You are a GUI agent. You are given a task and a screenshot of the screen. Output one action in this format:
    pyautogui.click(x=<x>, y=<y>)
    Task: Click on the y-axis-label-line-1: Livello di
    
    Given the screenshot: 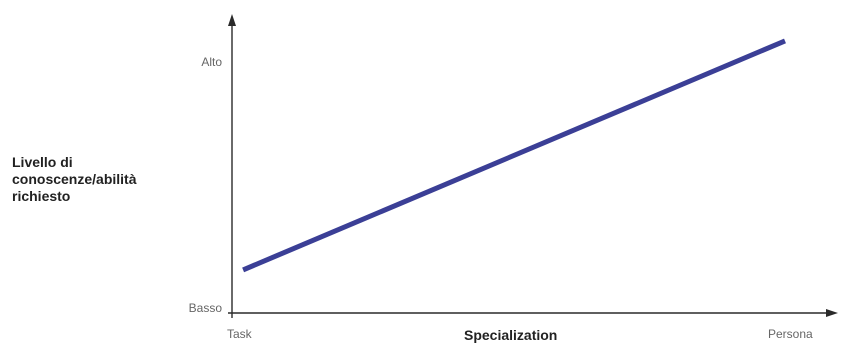 What is the action you would take?
    pyautogui.click(x=42, y=162)
    